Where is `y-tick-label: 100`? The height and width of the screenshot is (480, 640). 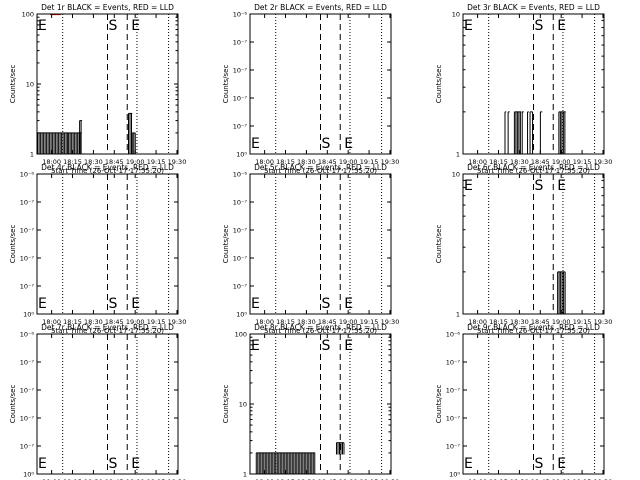
y-tick-label: 100 is located at coordinates (28, 15).